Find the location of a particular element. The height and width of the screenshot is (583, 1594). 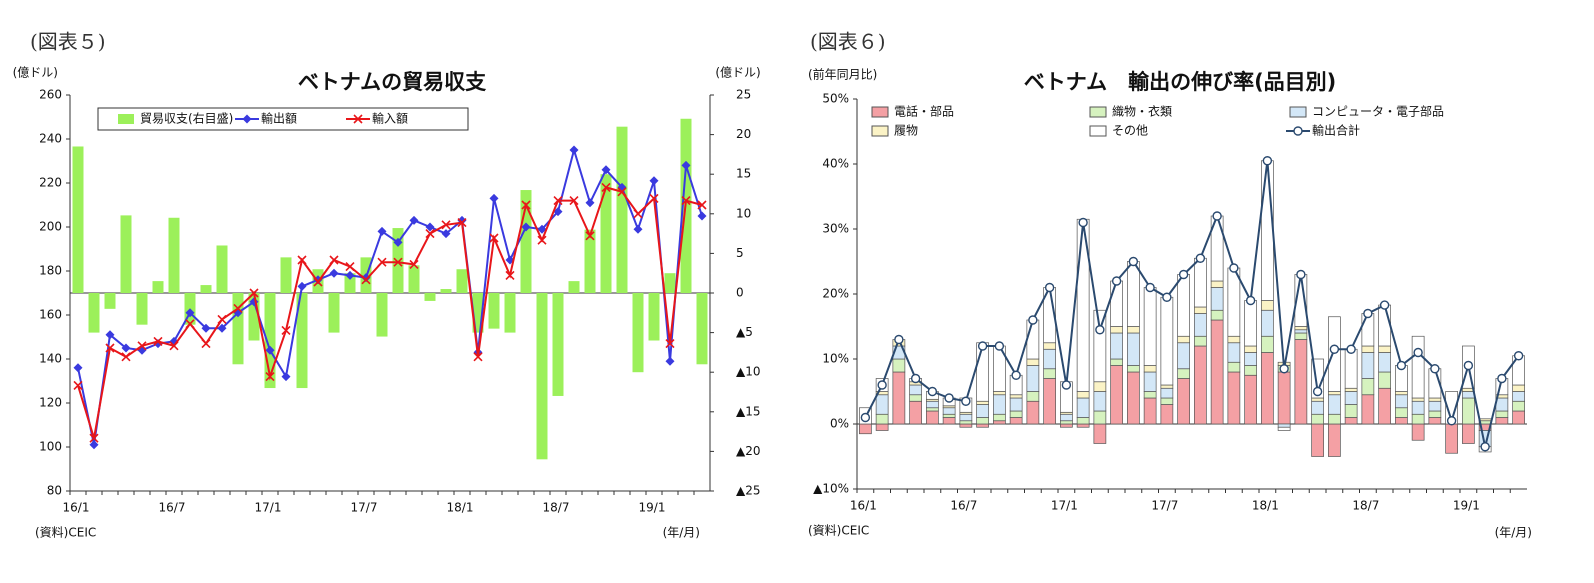

y2-tick-label: 0 is located at coordinates (740, 293).